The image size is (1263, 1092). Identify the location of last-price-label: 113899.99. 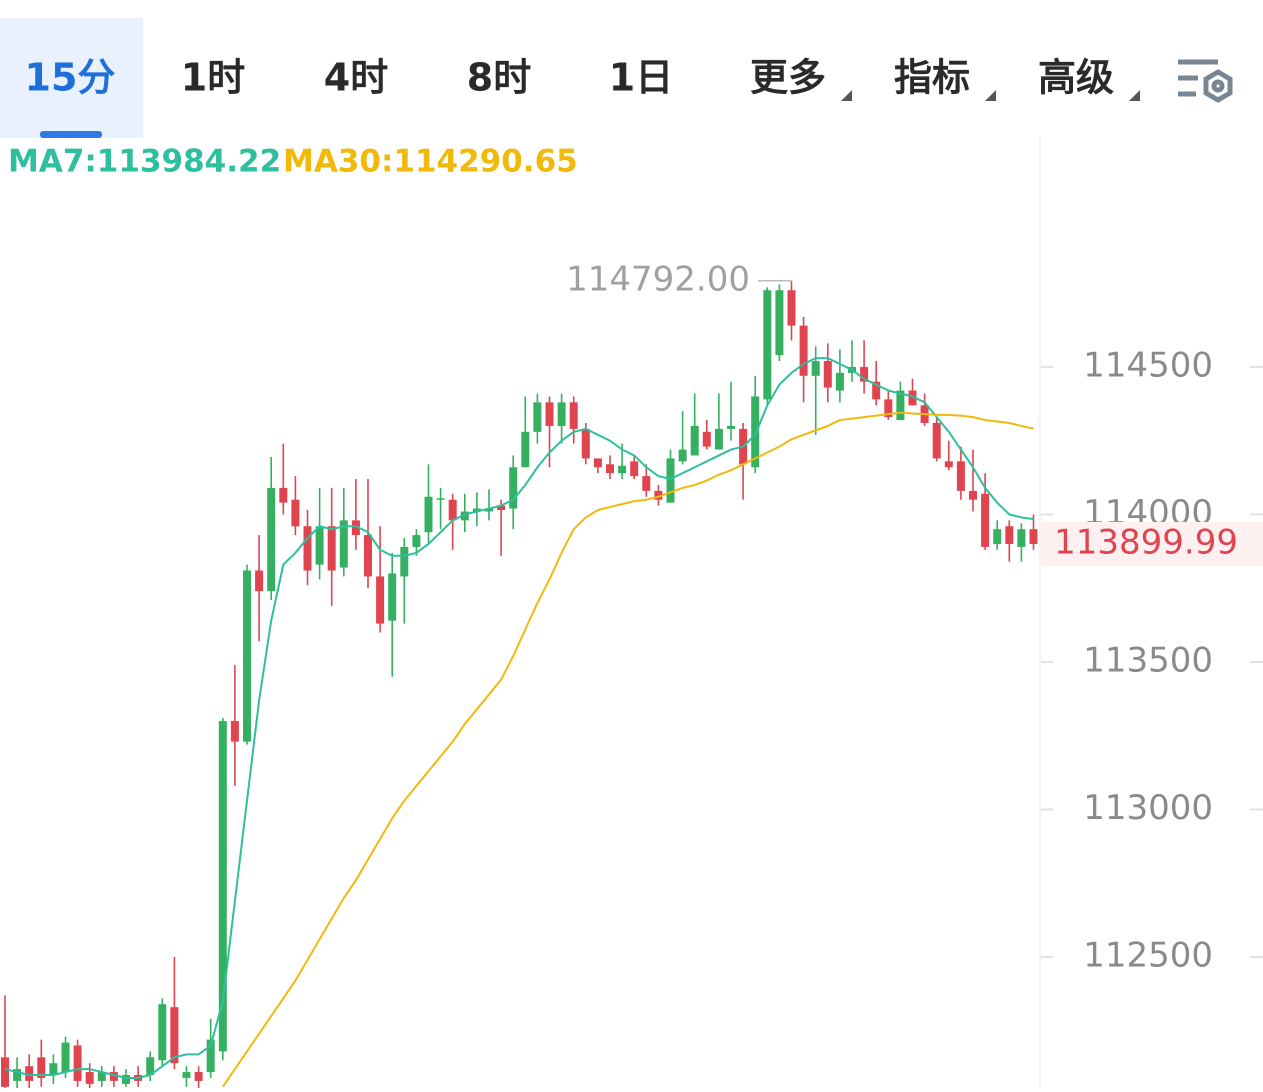
(1146, 542).